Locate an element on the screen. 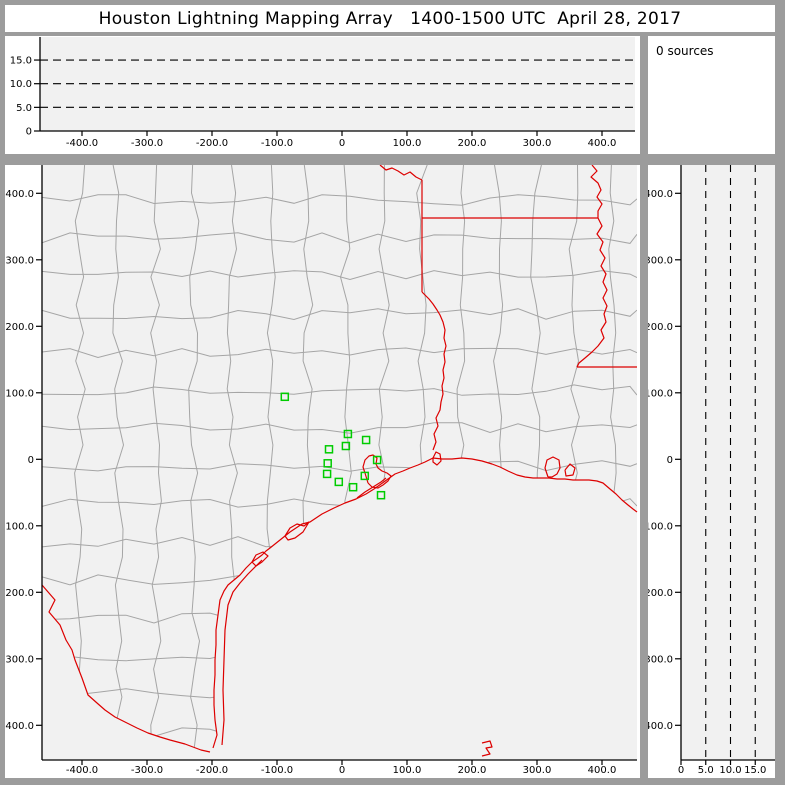 The width and height of the screenshot is (785, 785). sabine-river-border is located at coordinates (434, 371).